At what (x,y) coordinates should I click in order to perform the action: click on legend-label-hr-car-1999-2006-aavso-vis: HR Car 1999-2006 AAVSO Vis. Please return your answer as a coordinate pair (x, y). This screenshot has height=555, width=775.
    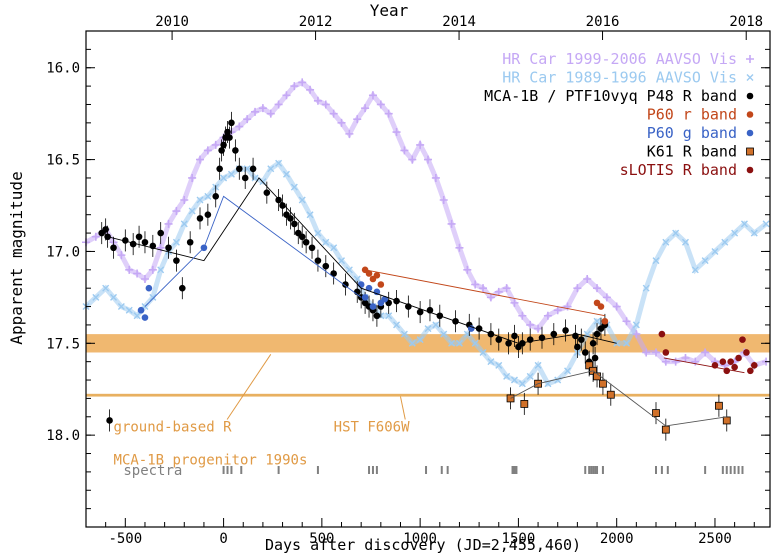
    Looking at the image, I should click on (619, 59).